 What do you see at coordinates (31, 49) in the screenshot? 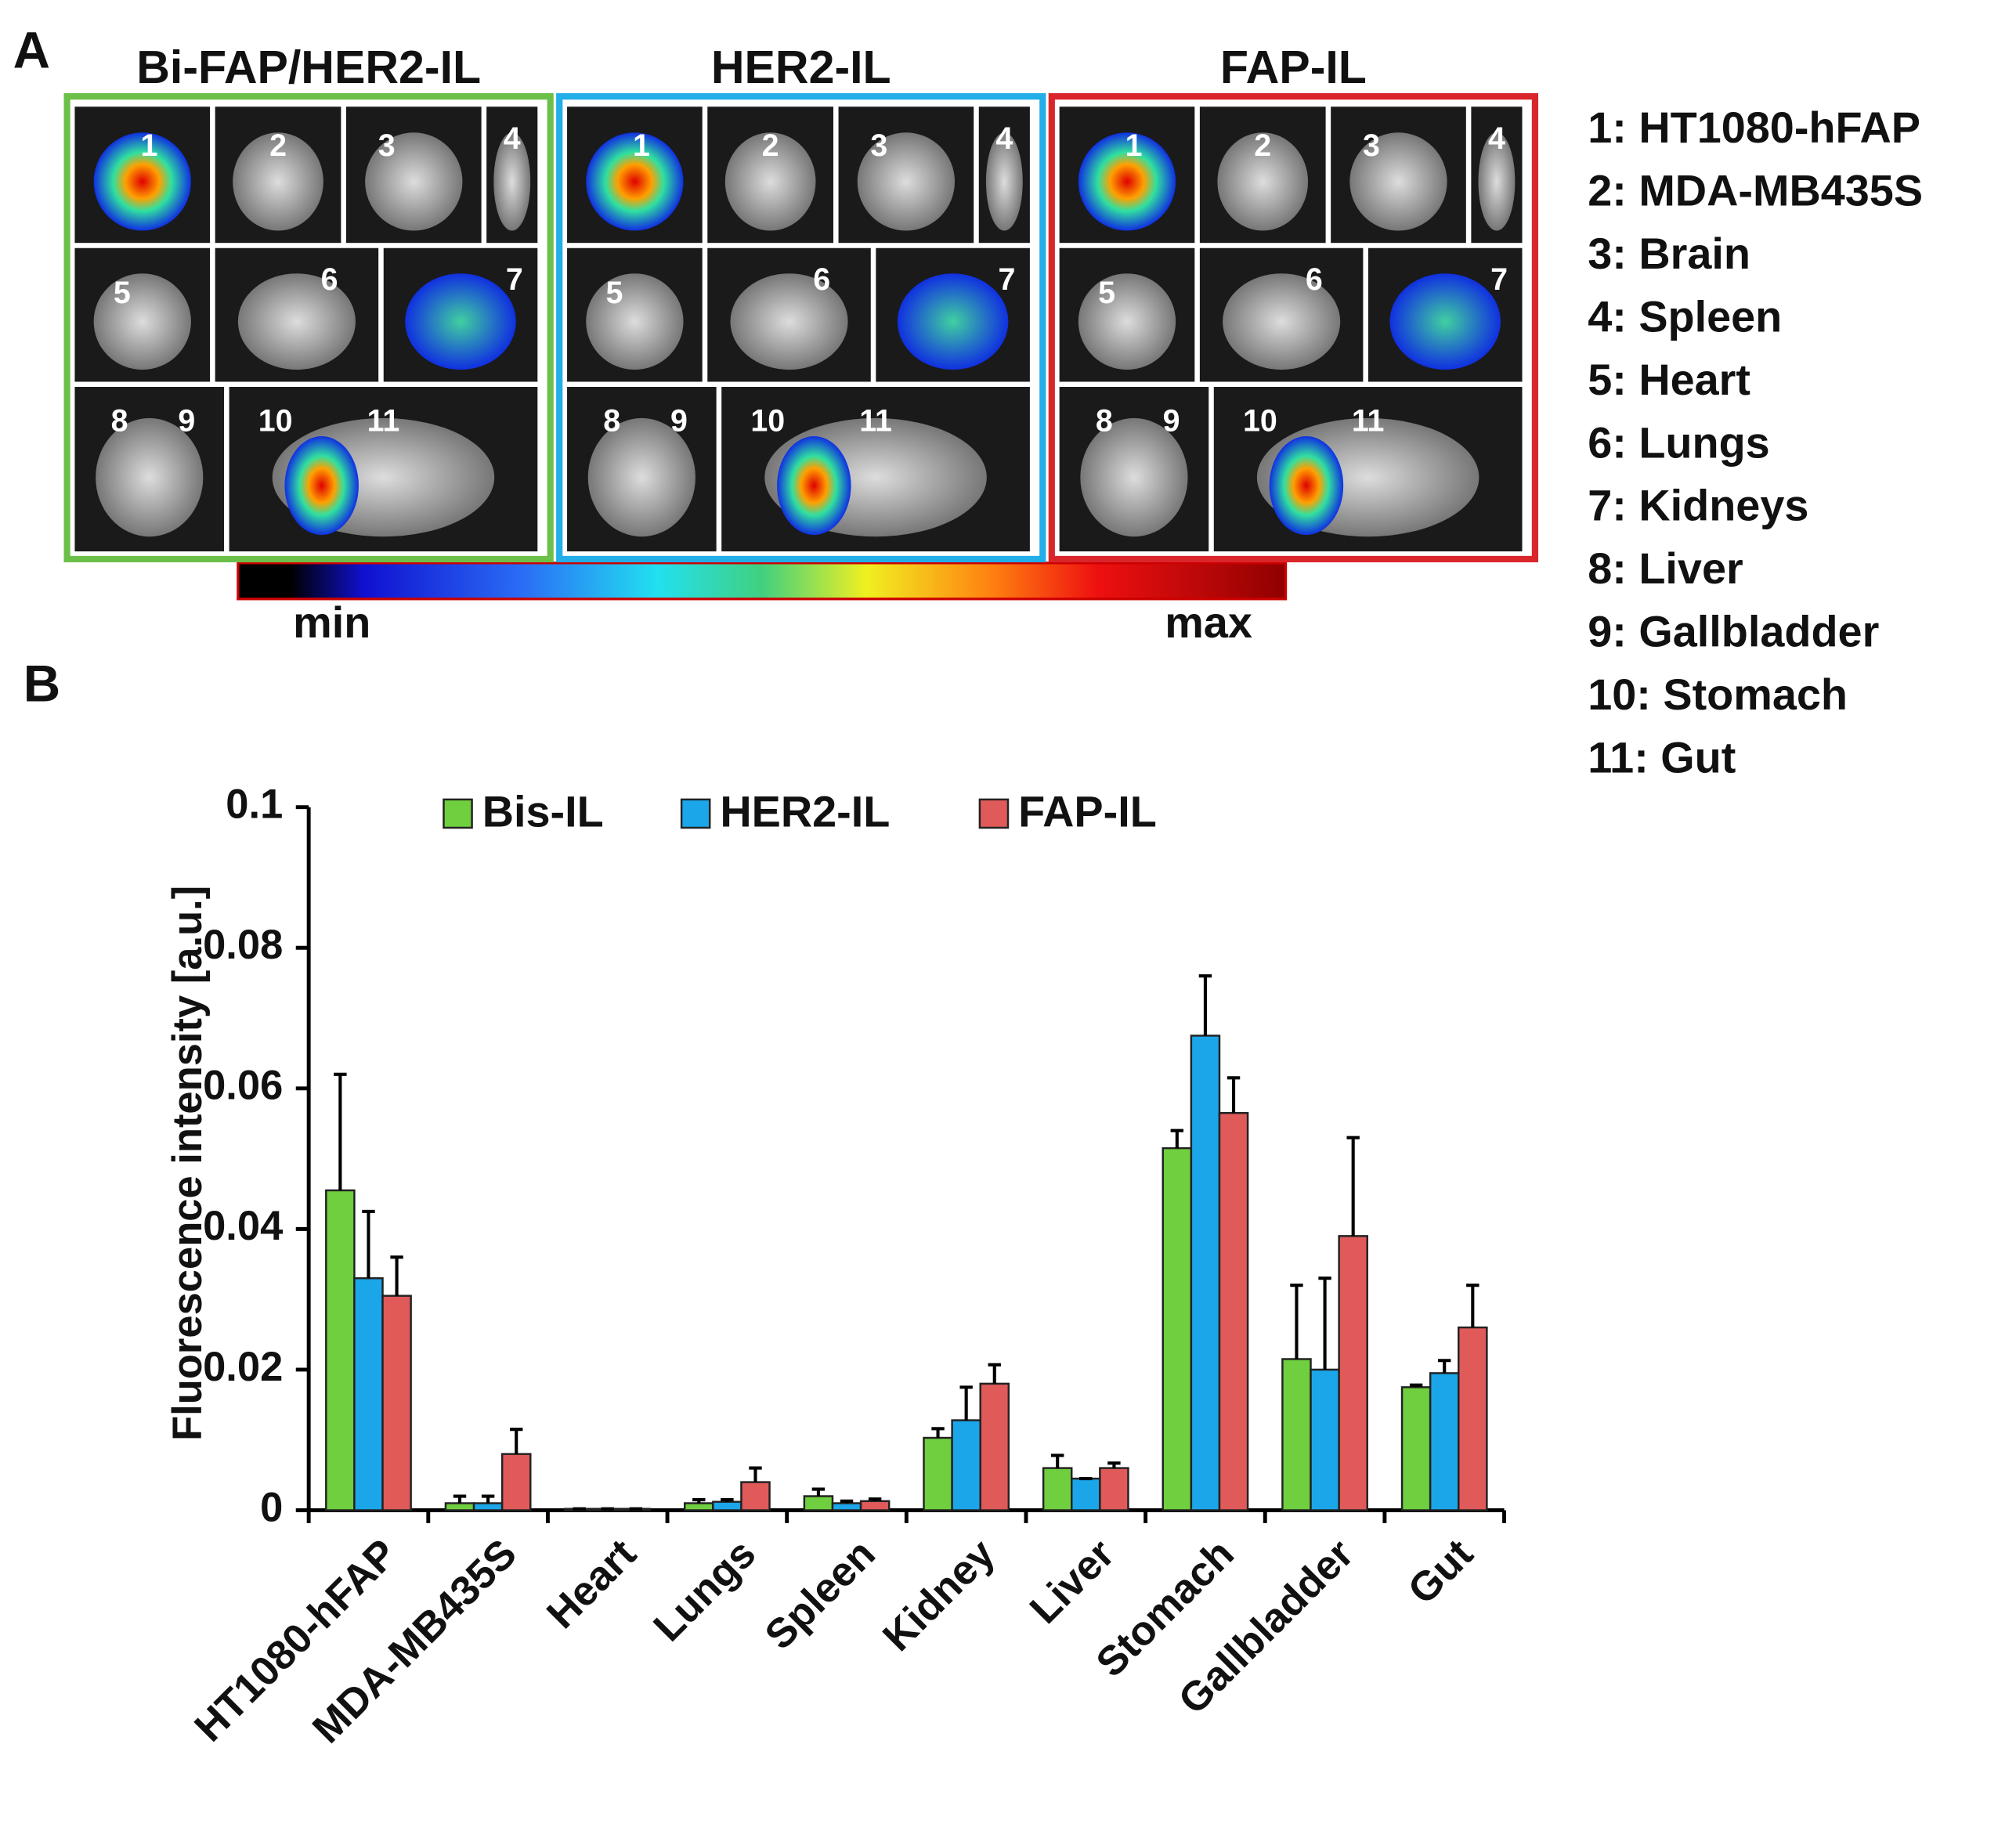
I see `panel-label: A` at bounding box center [31, 49].